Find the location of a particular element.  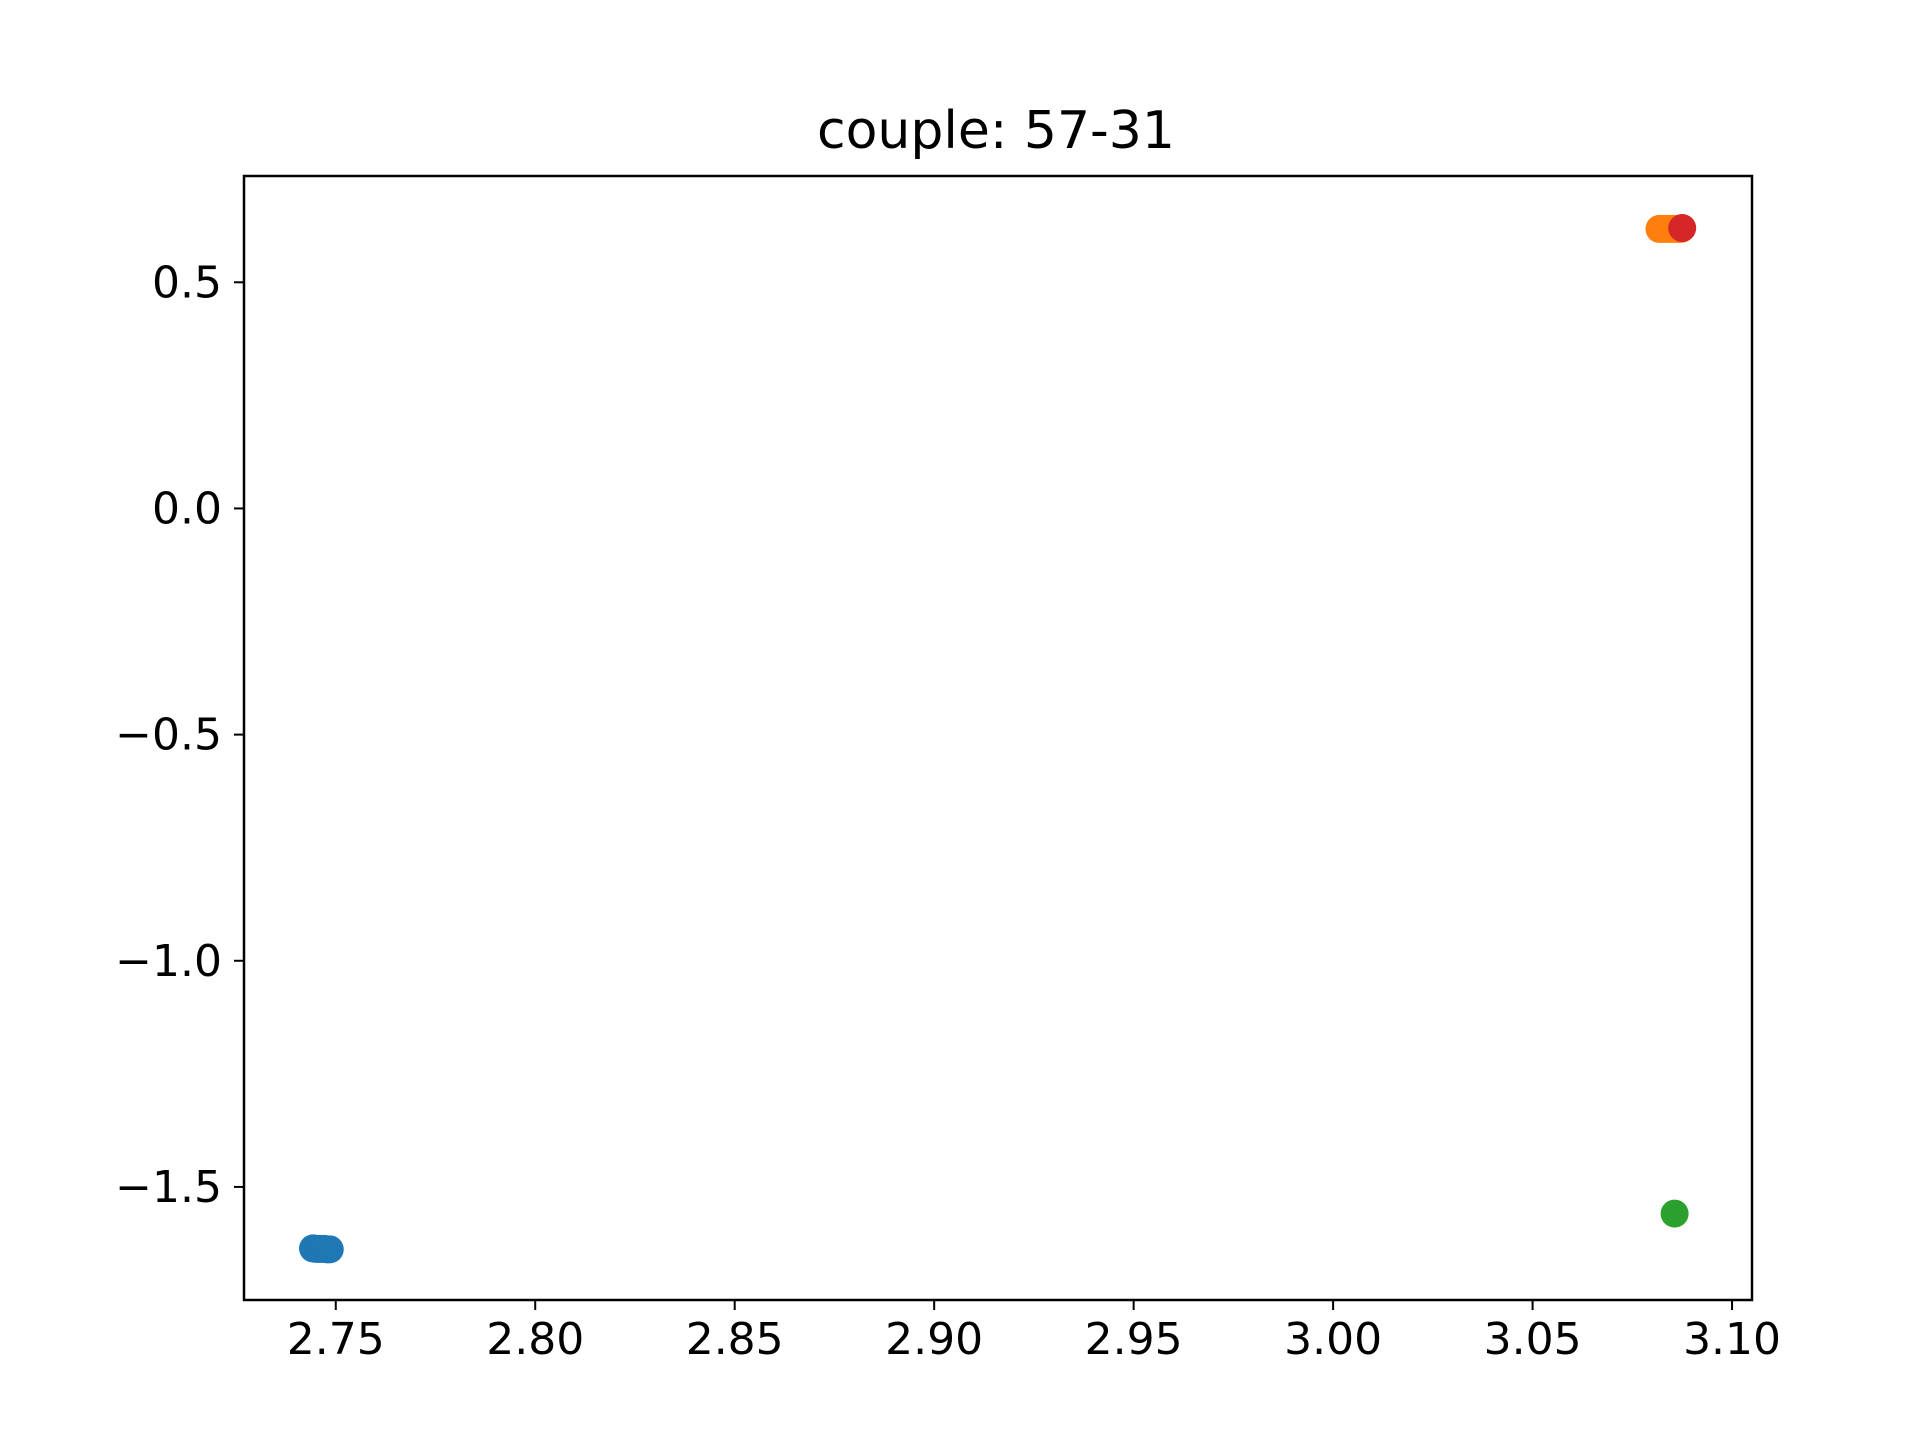

y-tick-label: −0.5 is located at coordinates (168, 735).